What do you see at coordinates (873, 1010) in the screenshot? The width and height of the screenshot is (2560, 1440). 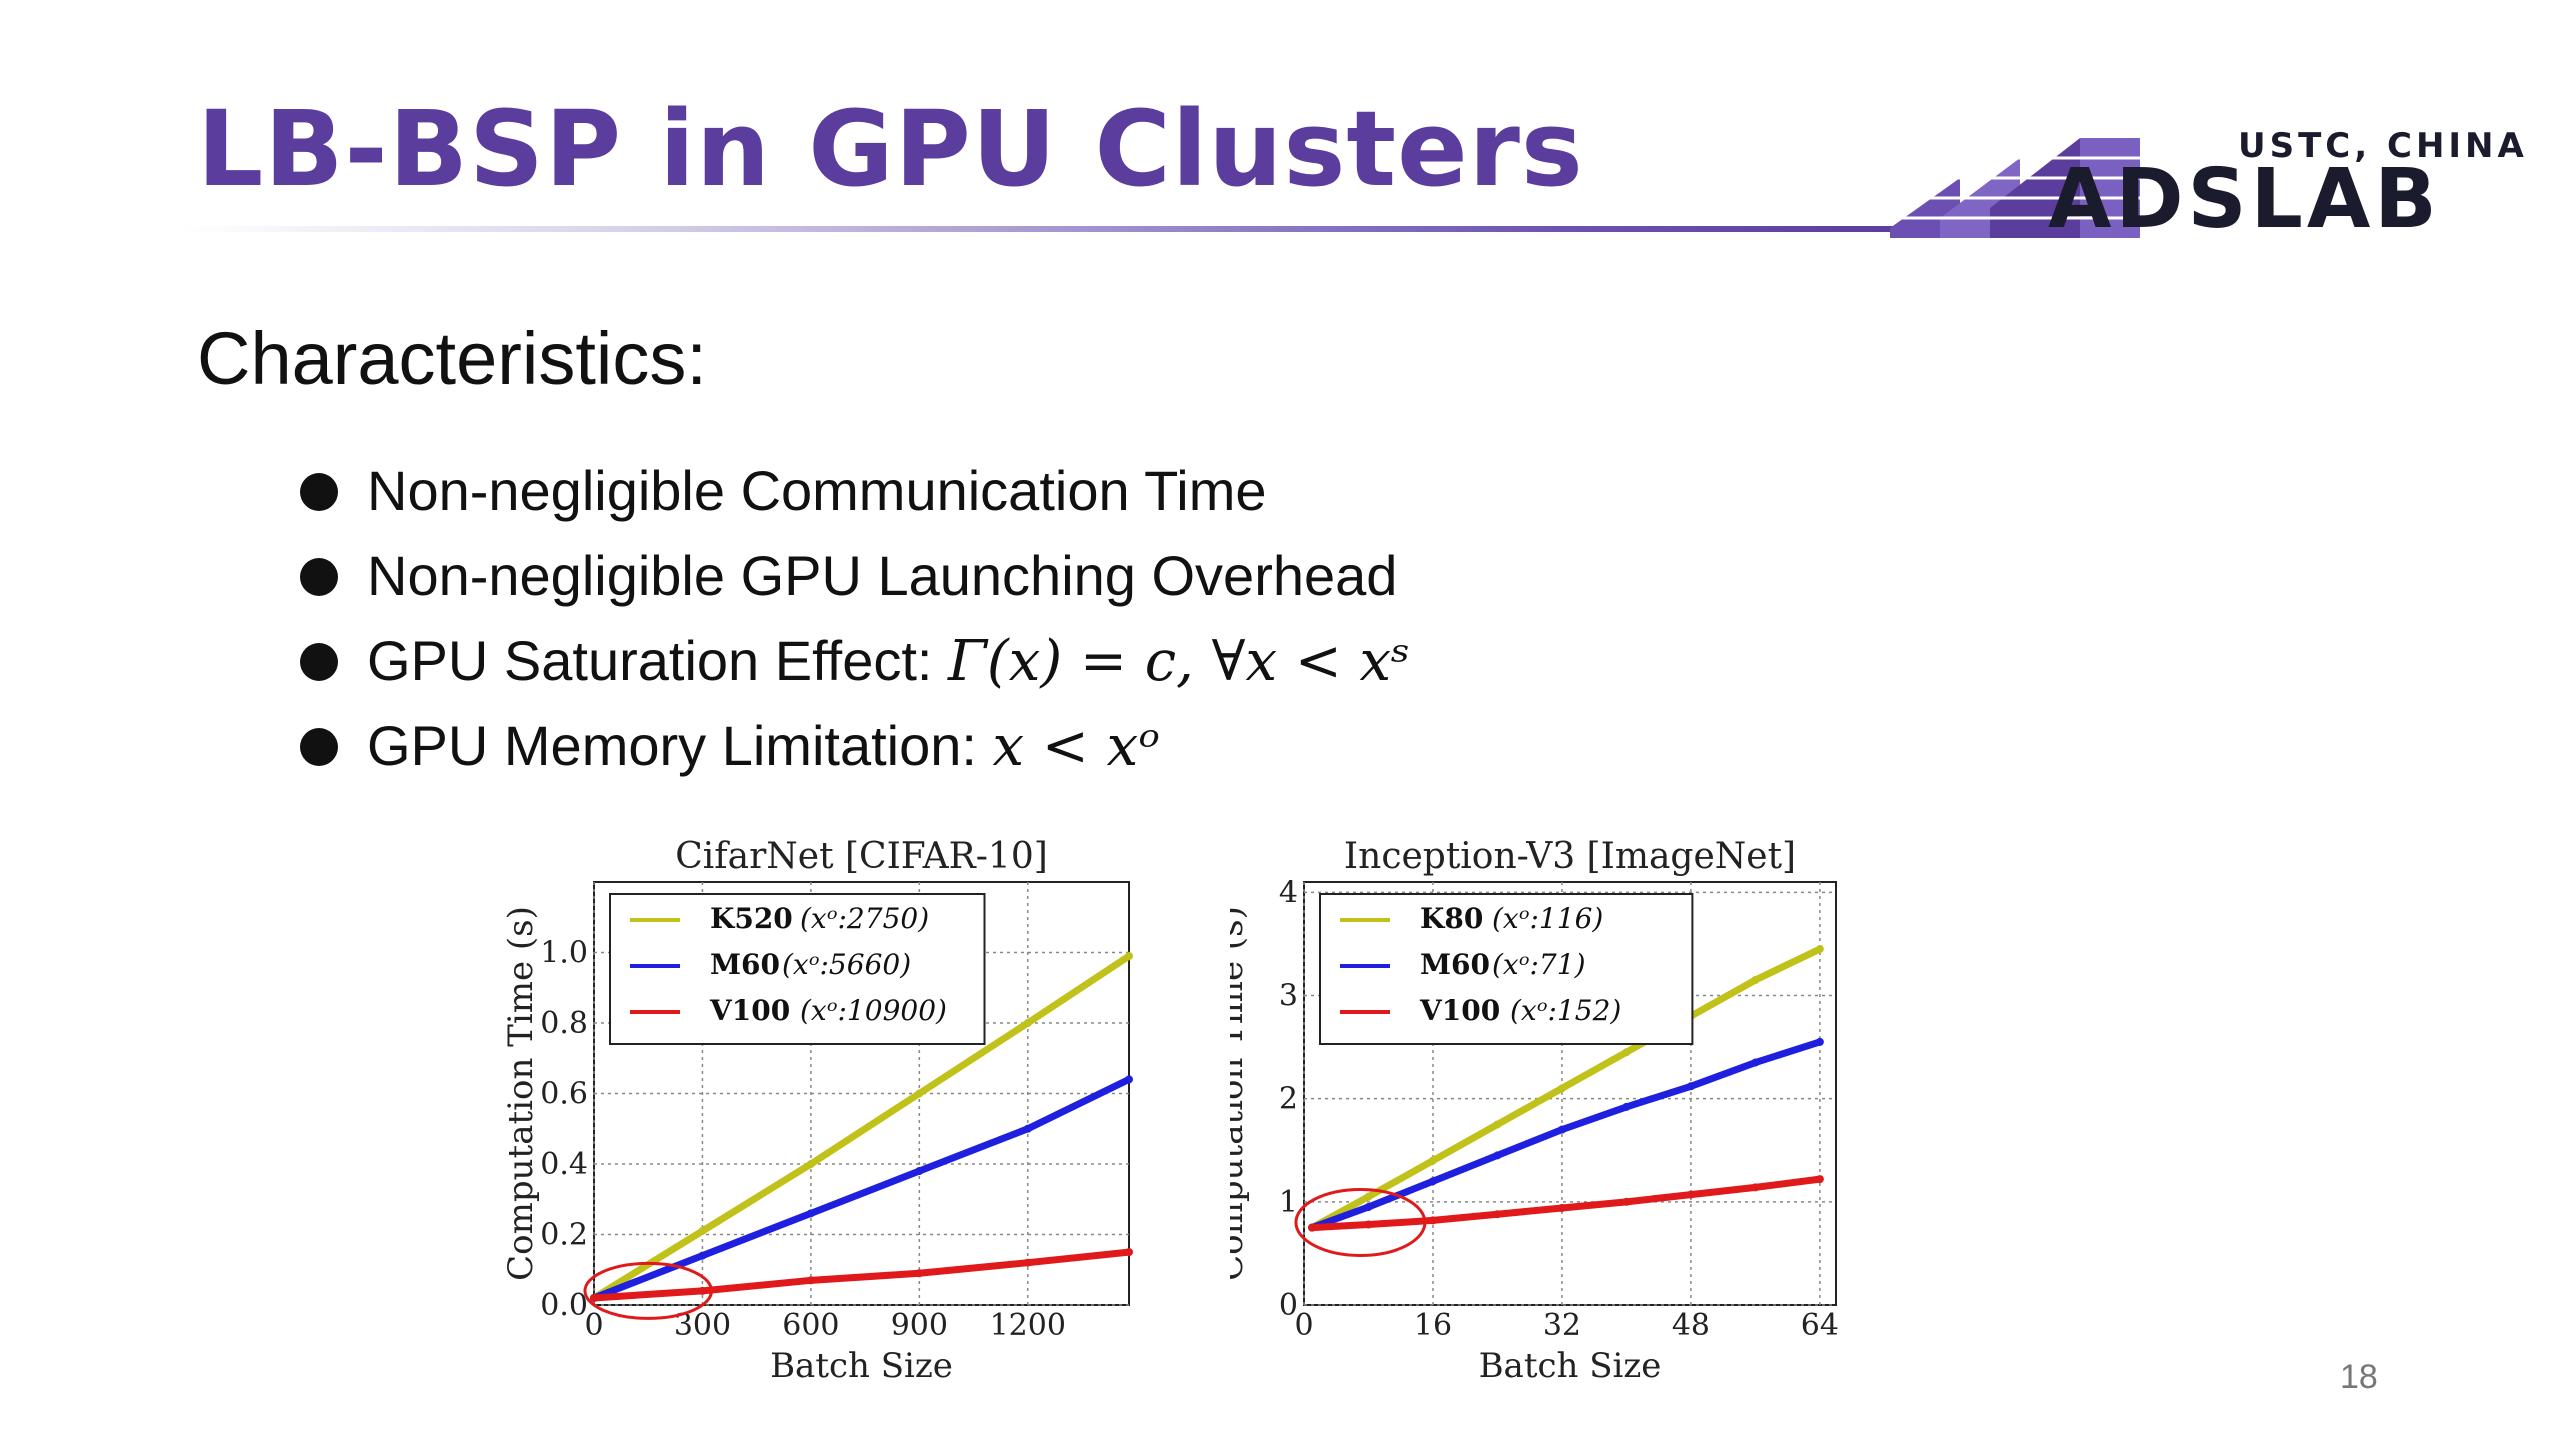 I see `legend-series-note: (xᵒ:10900)` at bounding box center [873, 1010].